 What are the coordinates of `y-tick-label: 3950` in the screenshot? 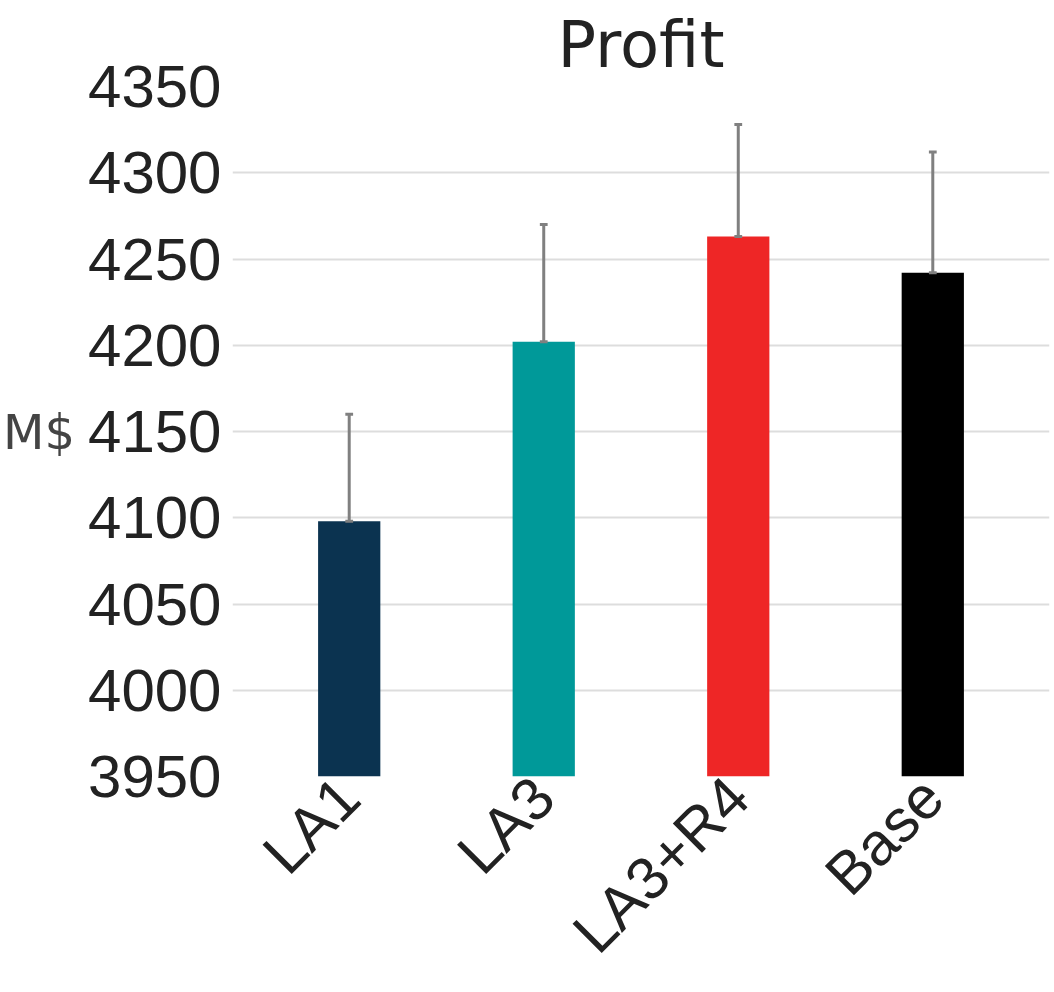 It's located at (155, 776).